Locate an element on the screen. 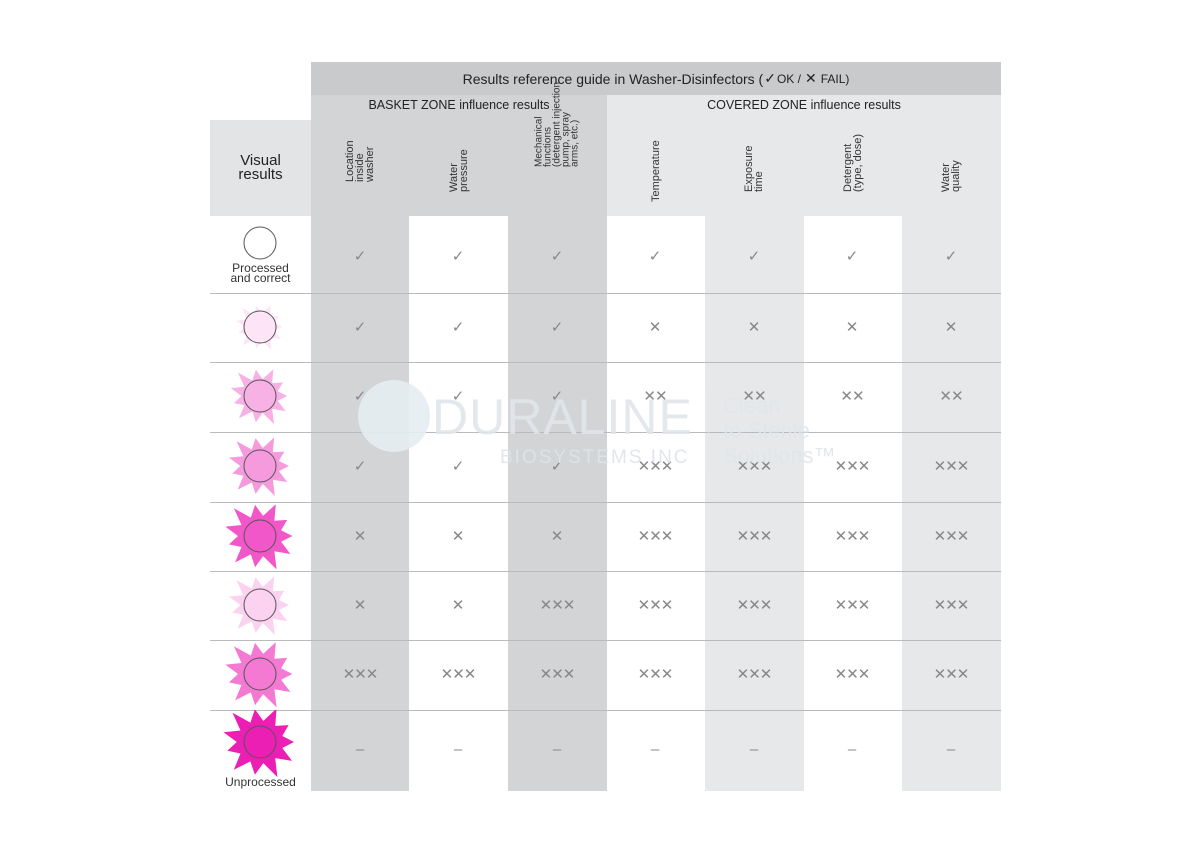 Image resolution: width=1200 pixels, height=850 pixels. column-bg-water-pressure is located at coordinates (458, 503).